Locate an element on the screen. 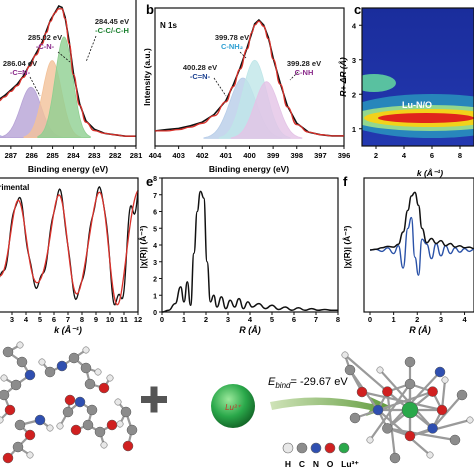 The height and width of the screenshot is (474, 474). complex-molecule is located at coordinates (407, 407).